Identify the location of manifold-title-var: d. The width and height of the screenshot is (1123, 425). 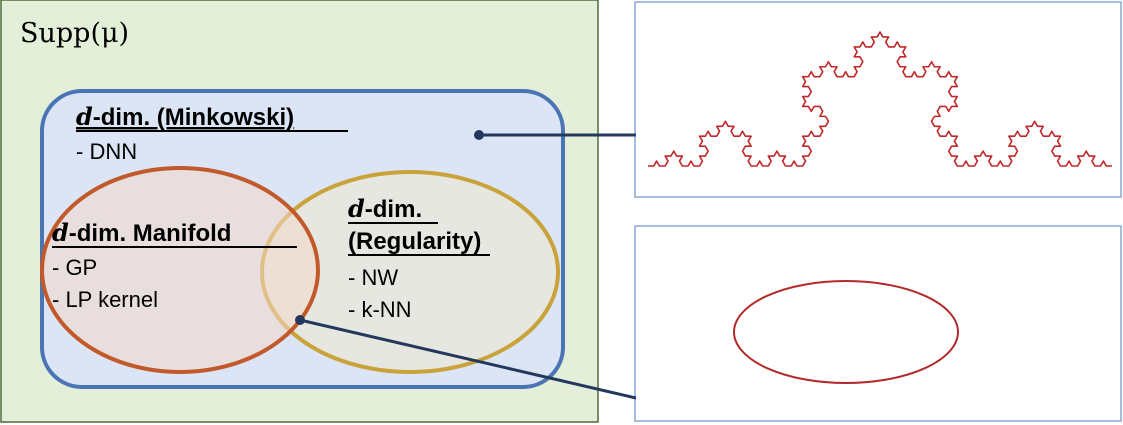
(60, 232).